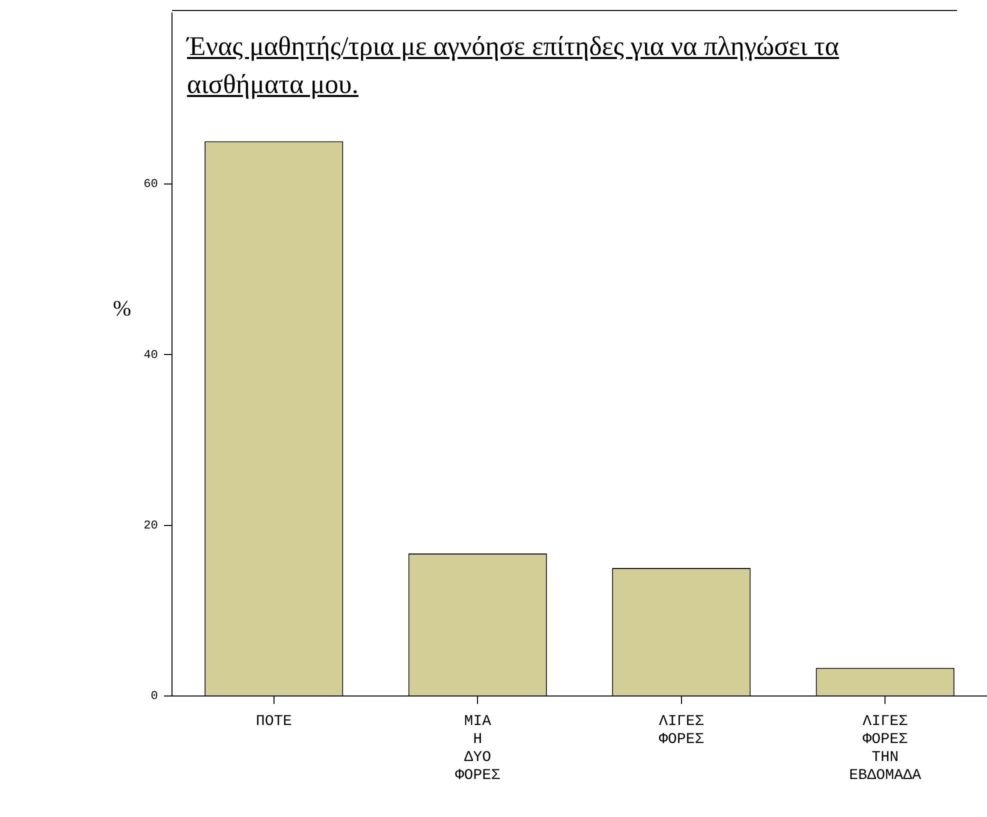 The width and height of the screenshot is (987, 817). Describe the element at coordinates (477, 748) in the screenshot. I see `x-tick-label: ΜΙΑ Η ΔΥΟ ΦΟΡΕΣ` at that location.